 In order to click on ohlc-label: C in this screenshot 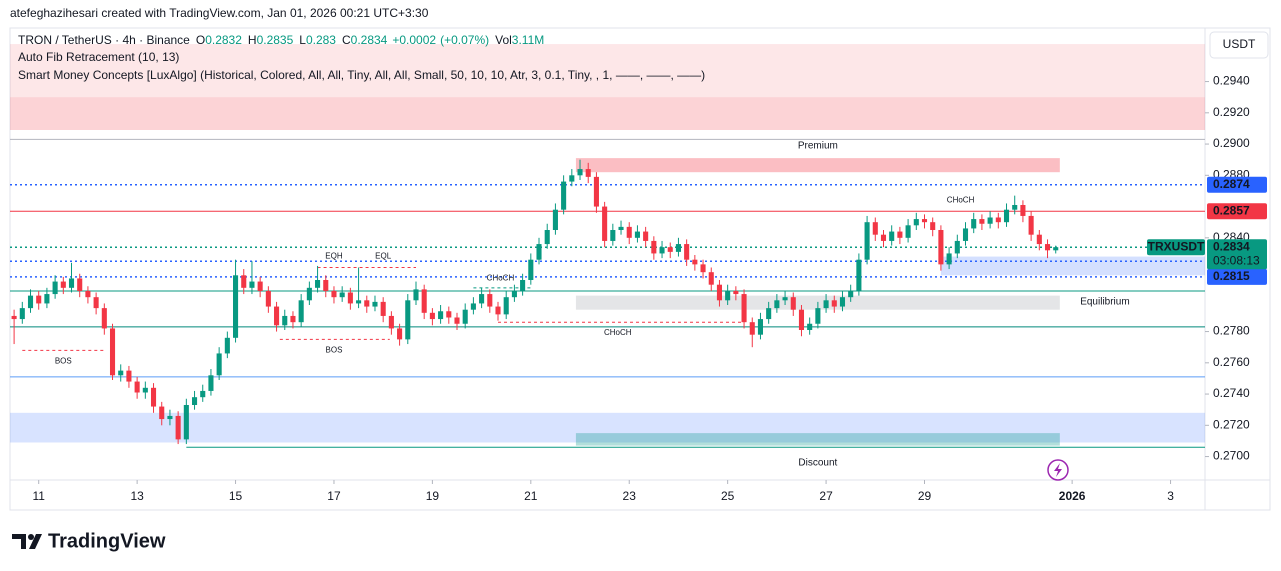, I will do `click(346, 40)`.